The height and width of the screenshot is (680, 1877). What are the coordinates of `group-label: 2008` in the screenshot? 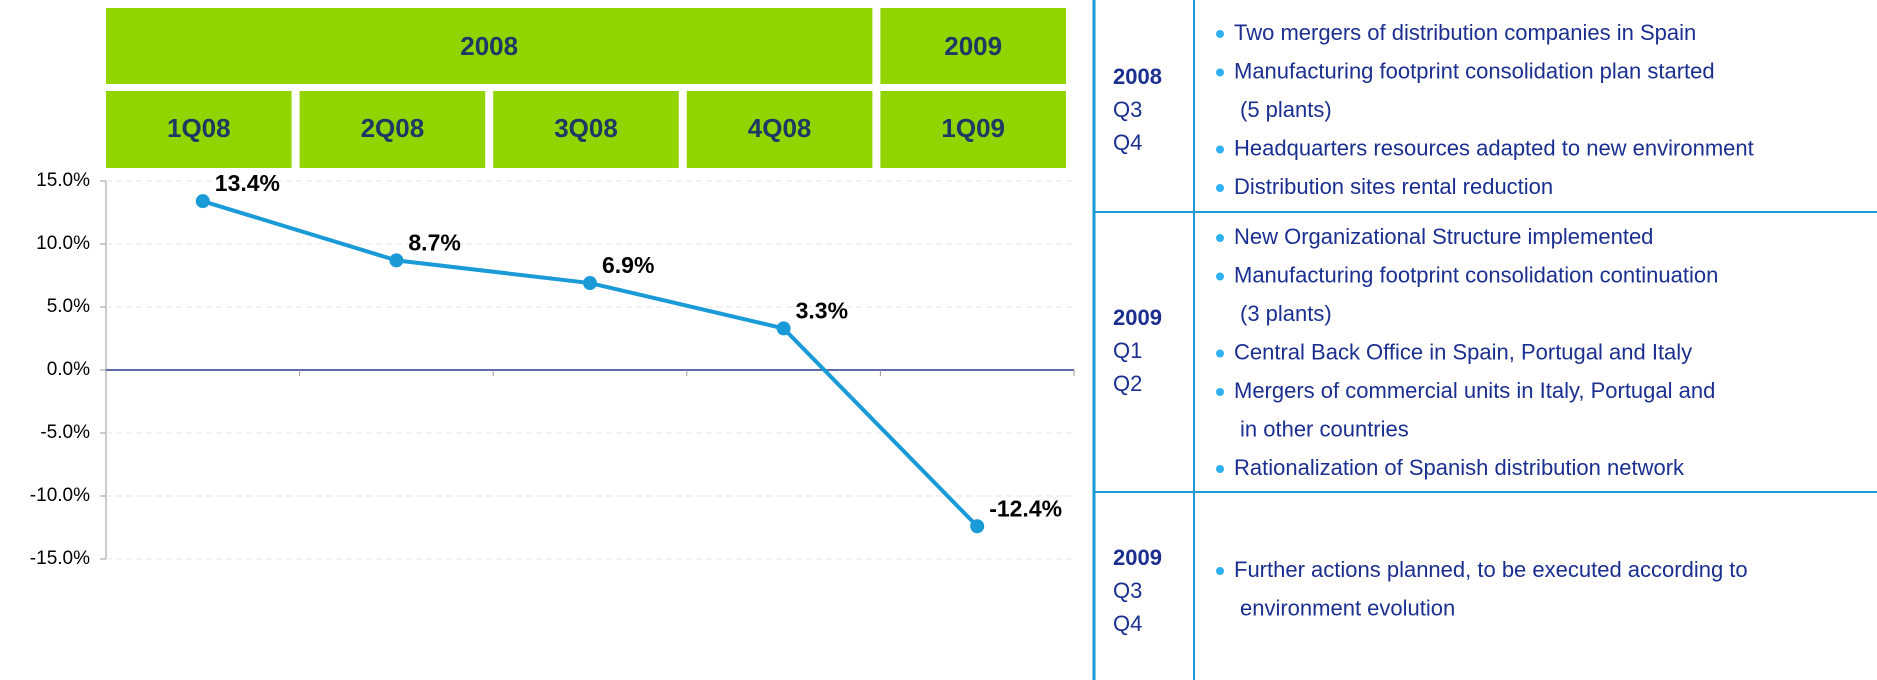 It's located at (489, 46).